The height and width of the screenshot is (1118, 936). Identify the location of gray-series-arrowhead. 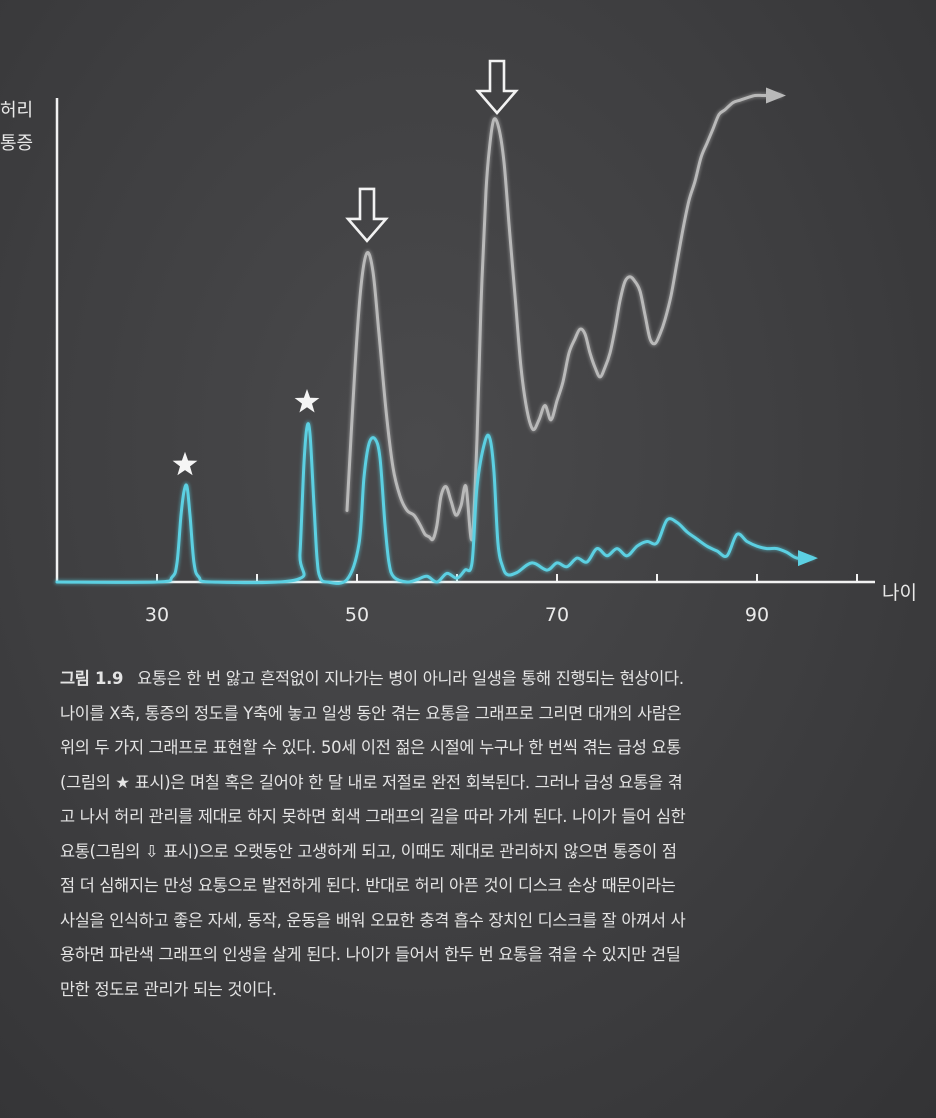
(776, 95).